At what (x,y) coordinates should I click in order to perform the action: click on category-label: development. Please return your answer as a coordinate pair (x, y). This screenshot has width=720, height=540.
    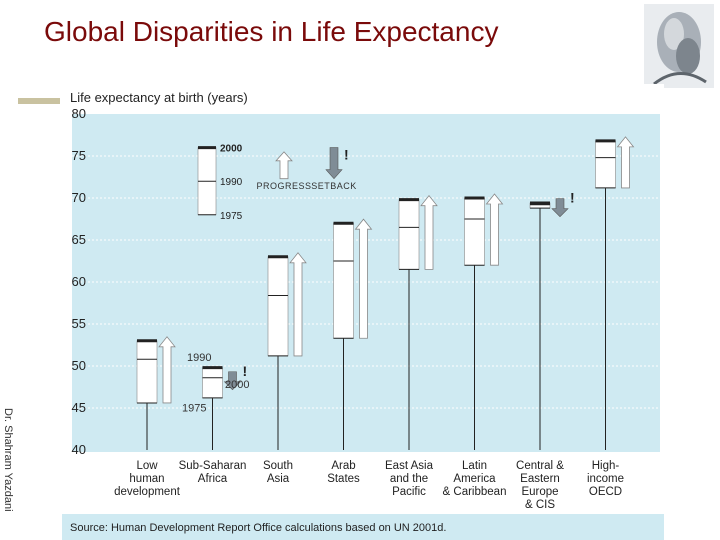
    Looking at the image, I should click on (147, 492).